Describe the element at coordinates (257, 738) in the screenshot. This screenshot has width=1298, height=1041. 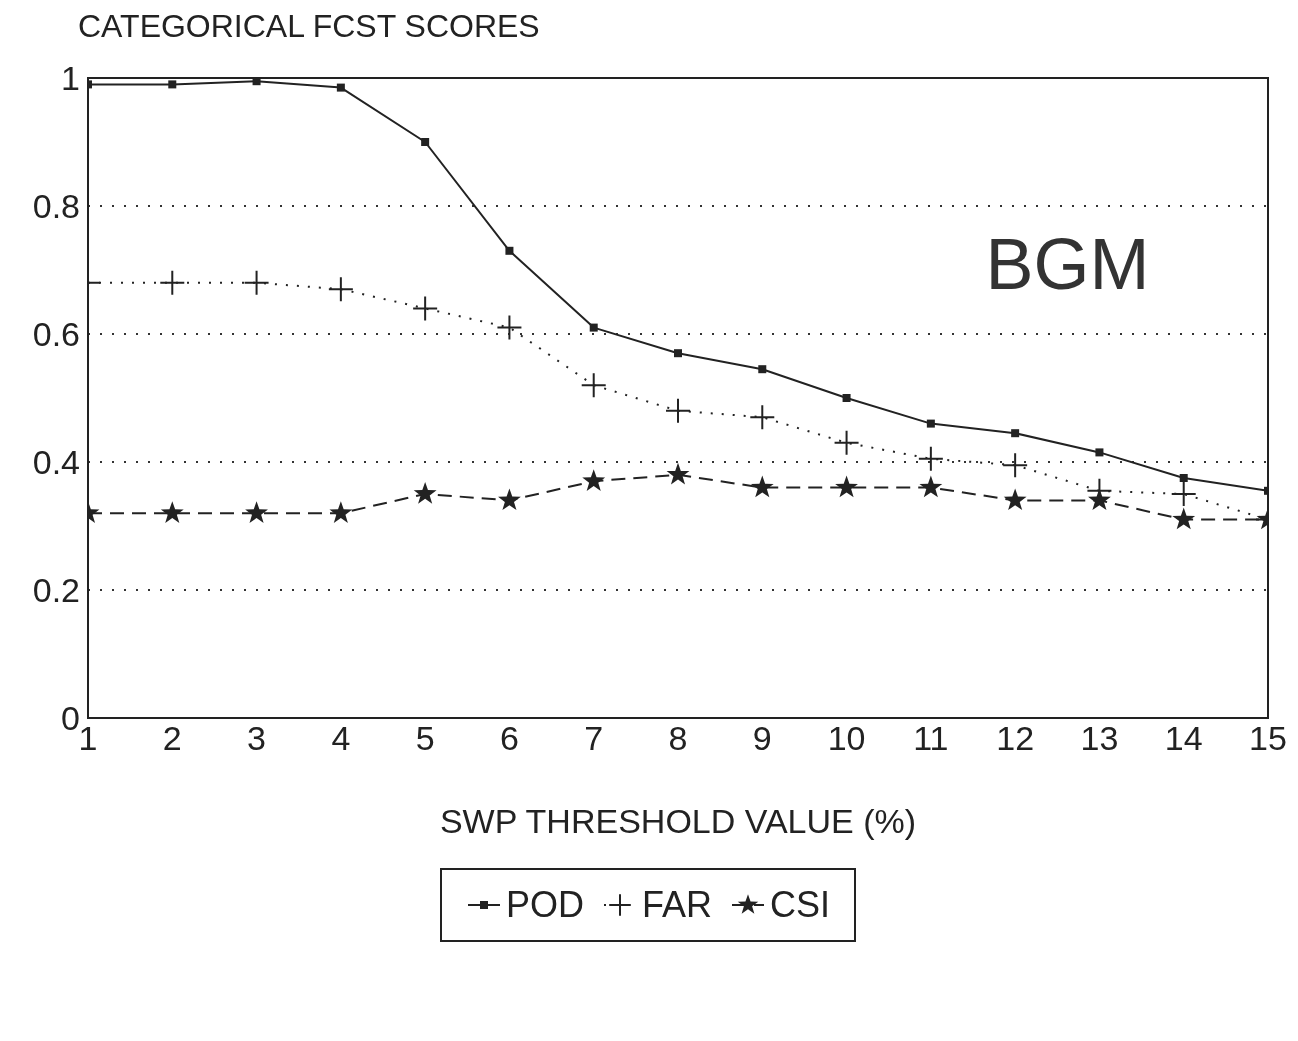
I see `x-tick-label: 3` at that location.